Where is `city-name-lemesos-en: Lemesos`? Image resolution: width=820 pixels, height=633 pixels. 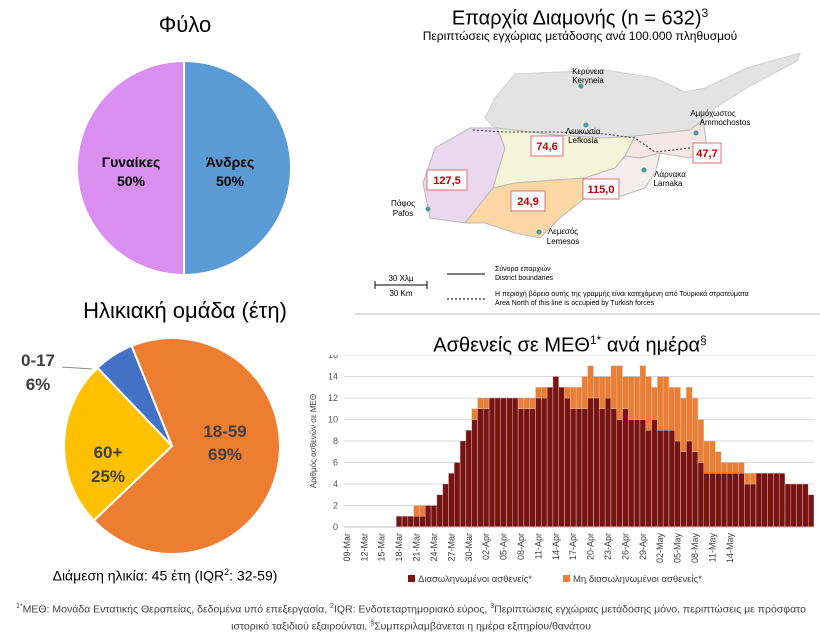
city-name-lemesos-en: Lemesos is located at coordinates (563, 241).